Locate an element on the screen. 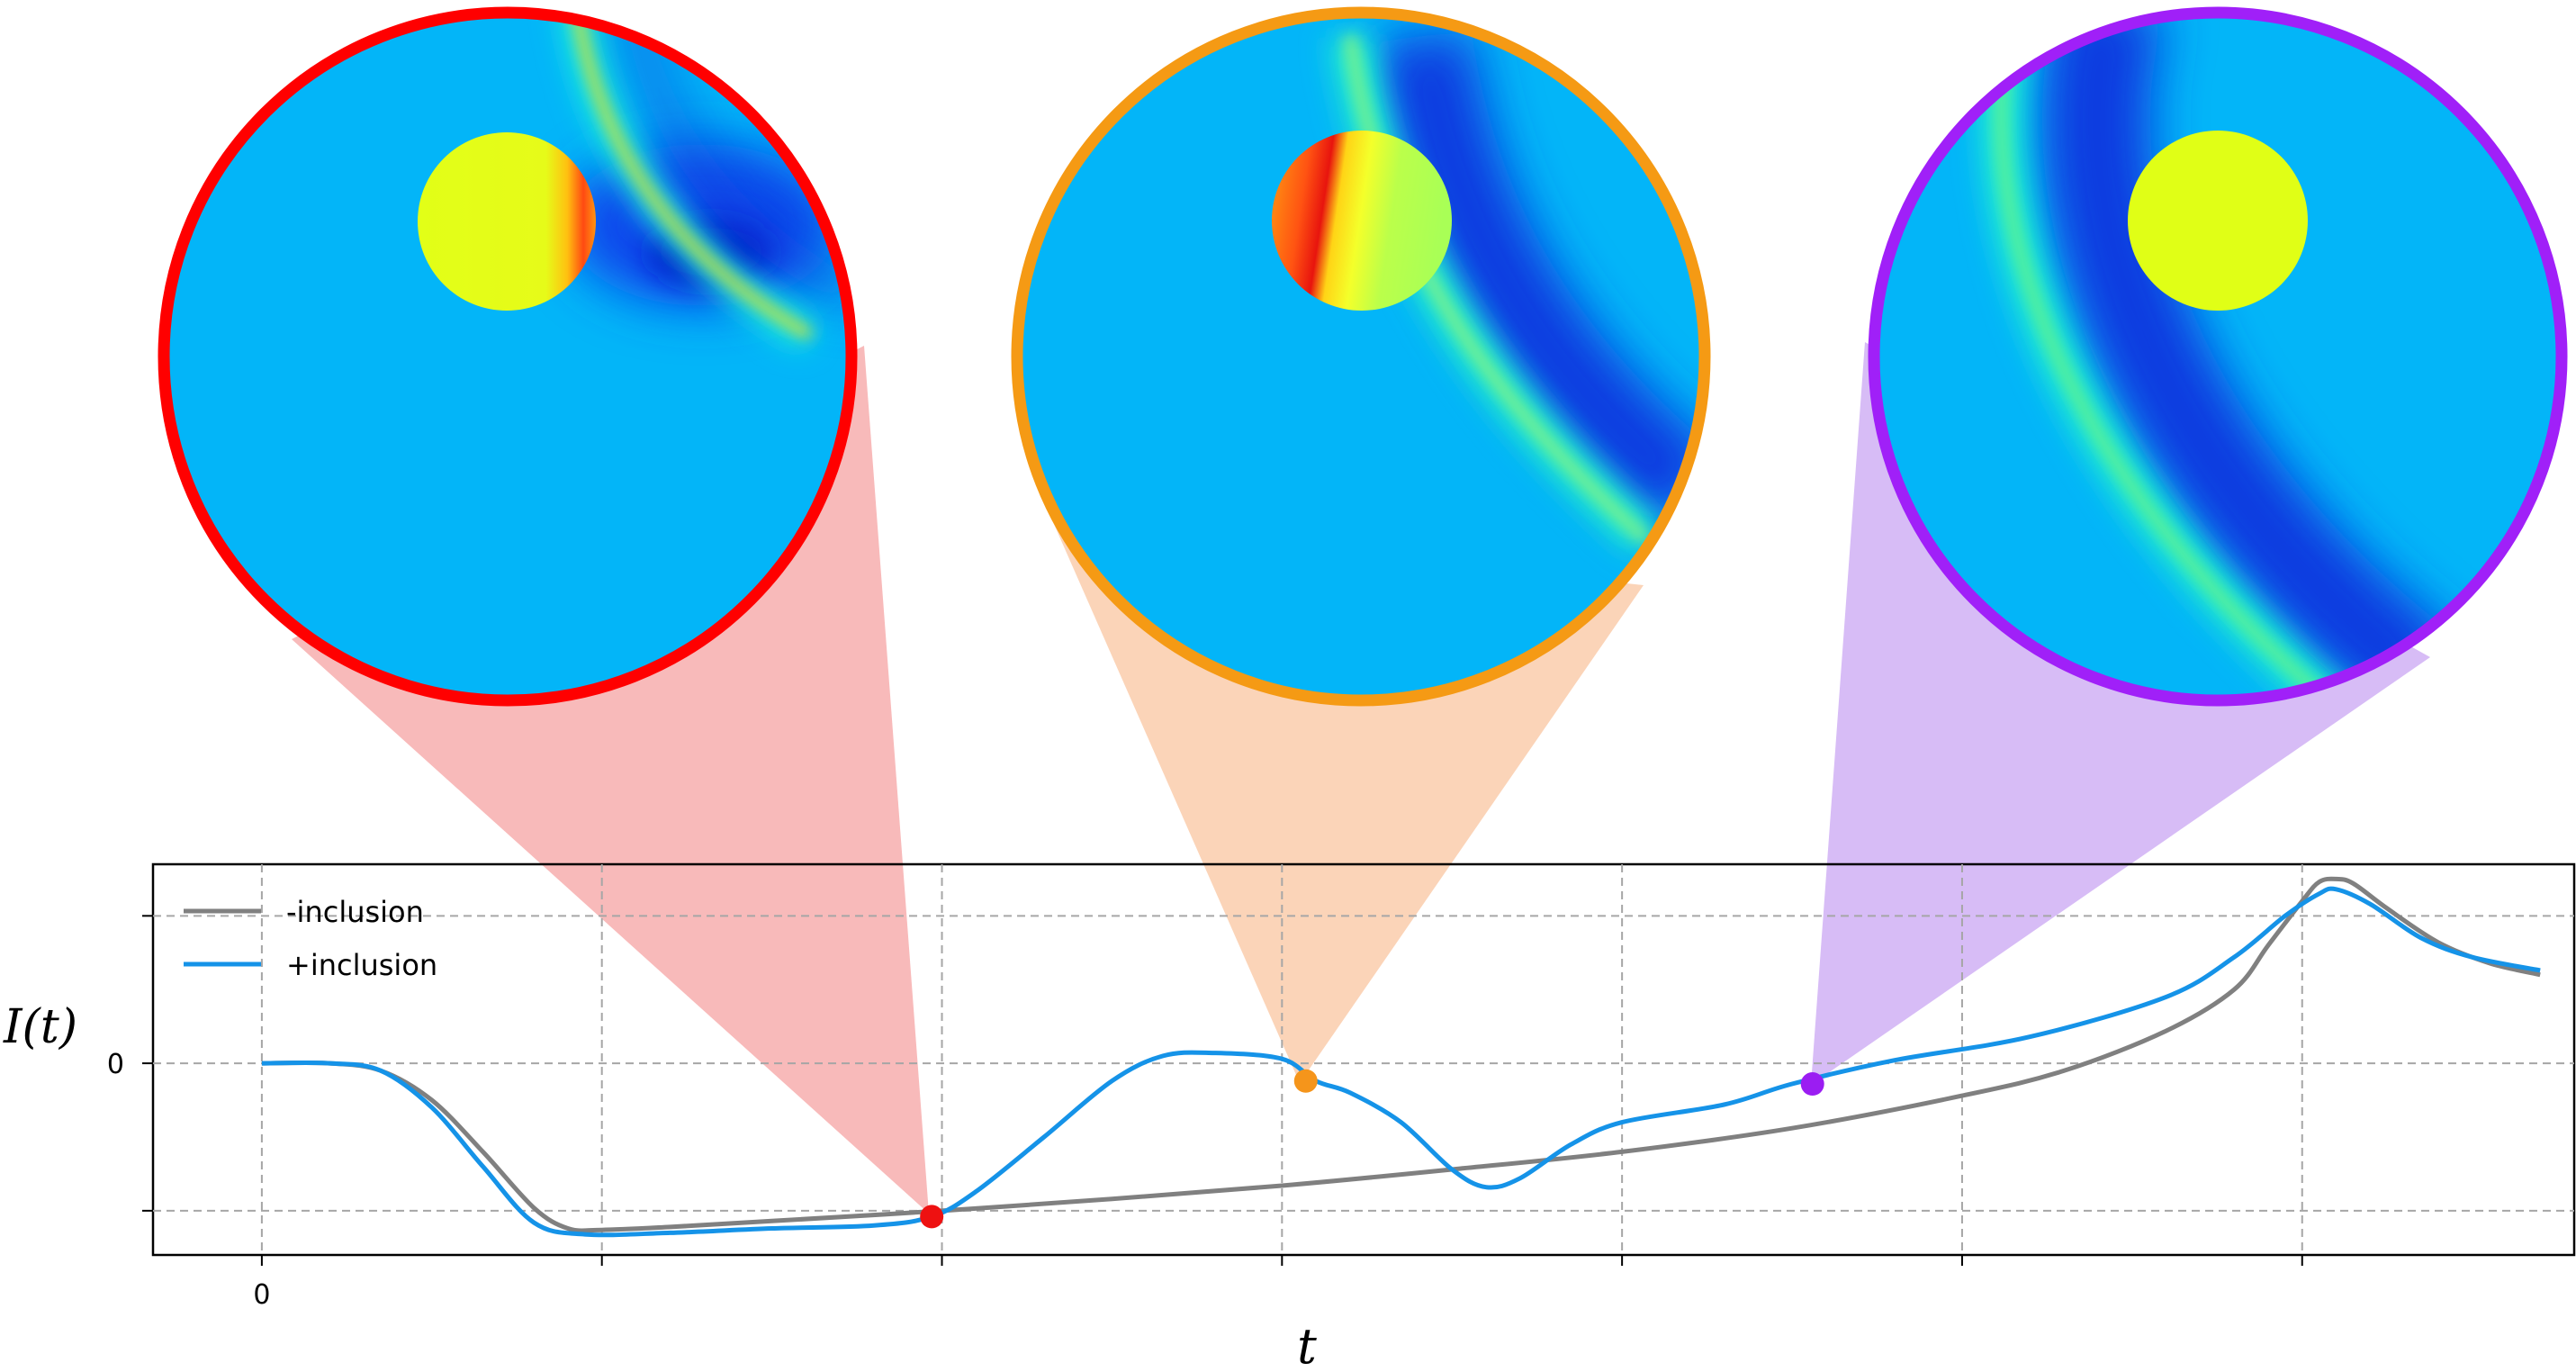  legend-label-inclusion-plus: +inclusion is located at coordinates (361, 965).